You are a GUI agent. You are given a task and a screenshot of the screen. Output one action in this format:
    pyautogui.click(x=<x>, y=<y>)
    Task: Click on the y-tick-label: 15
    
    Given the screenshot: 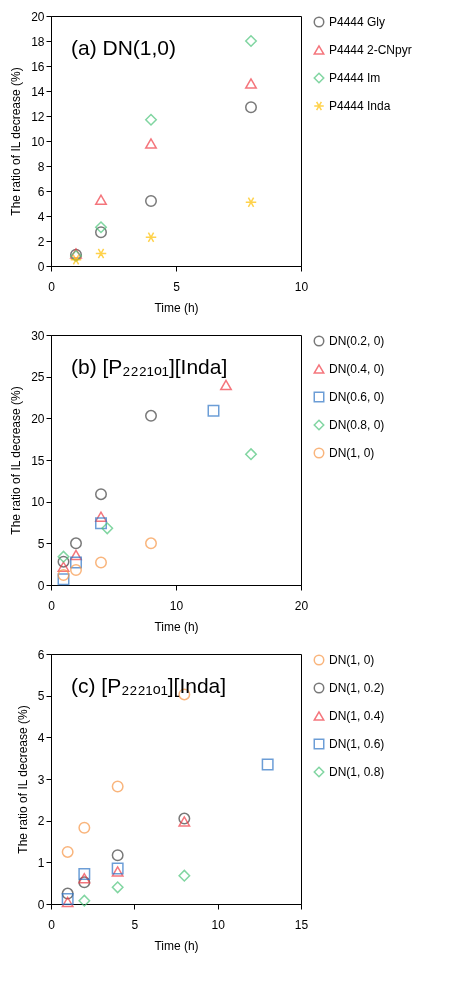 What is the action you would take?
    pyautogui.click(x=38, y=460)
    